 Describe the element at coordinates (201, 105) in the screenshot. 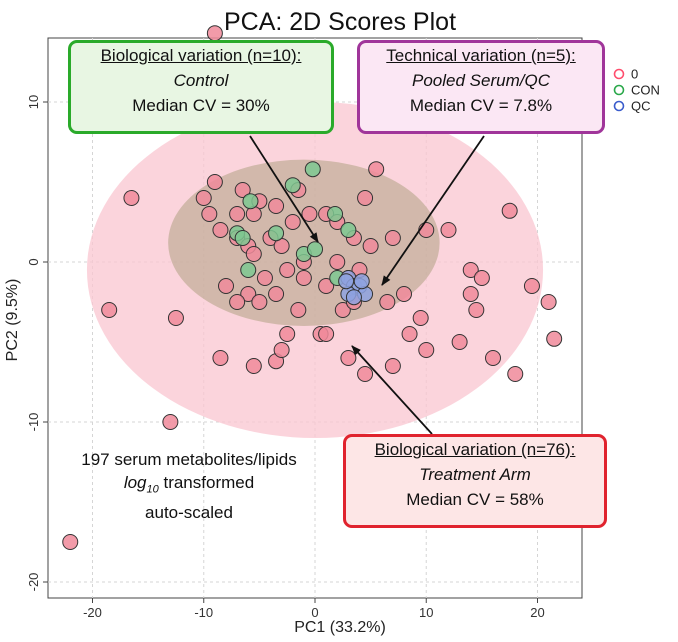

I see `callout-control-cv: Median CV = 30%` at that location.